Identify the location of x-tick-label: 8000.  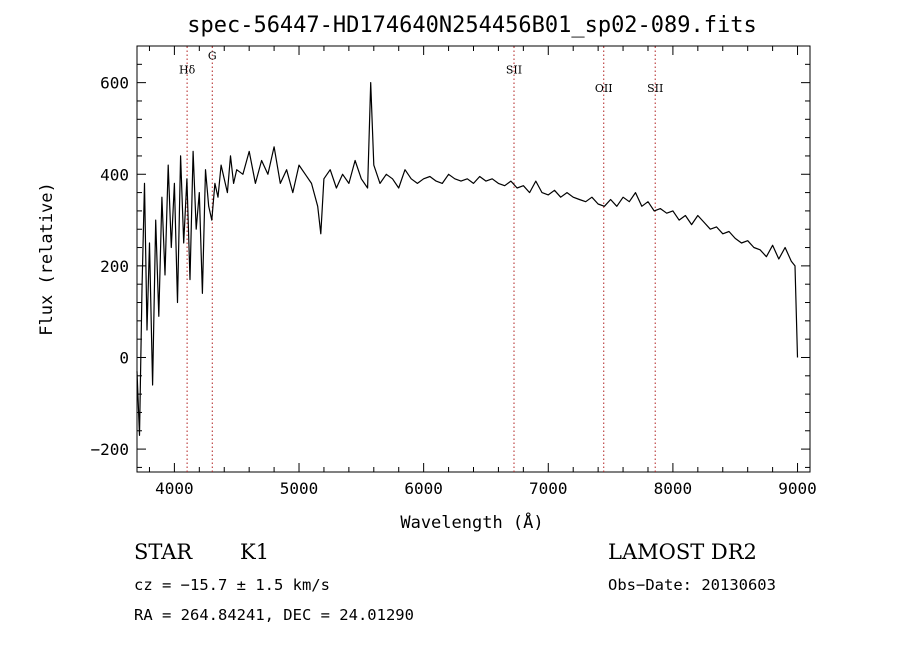
(673, 488).